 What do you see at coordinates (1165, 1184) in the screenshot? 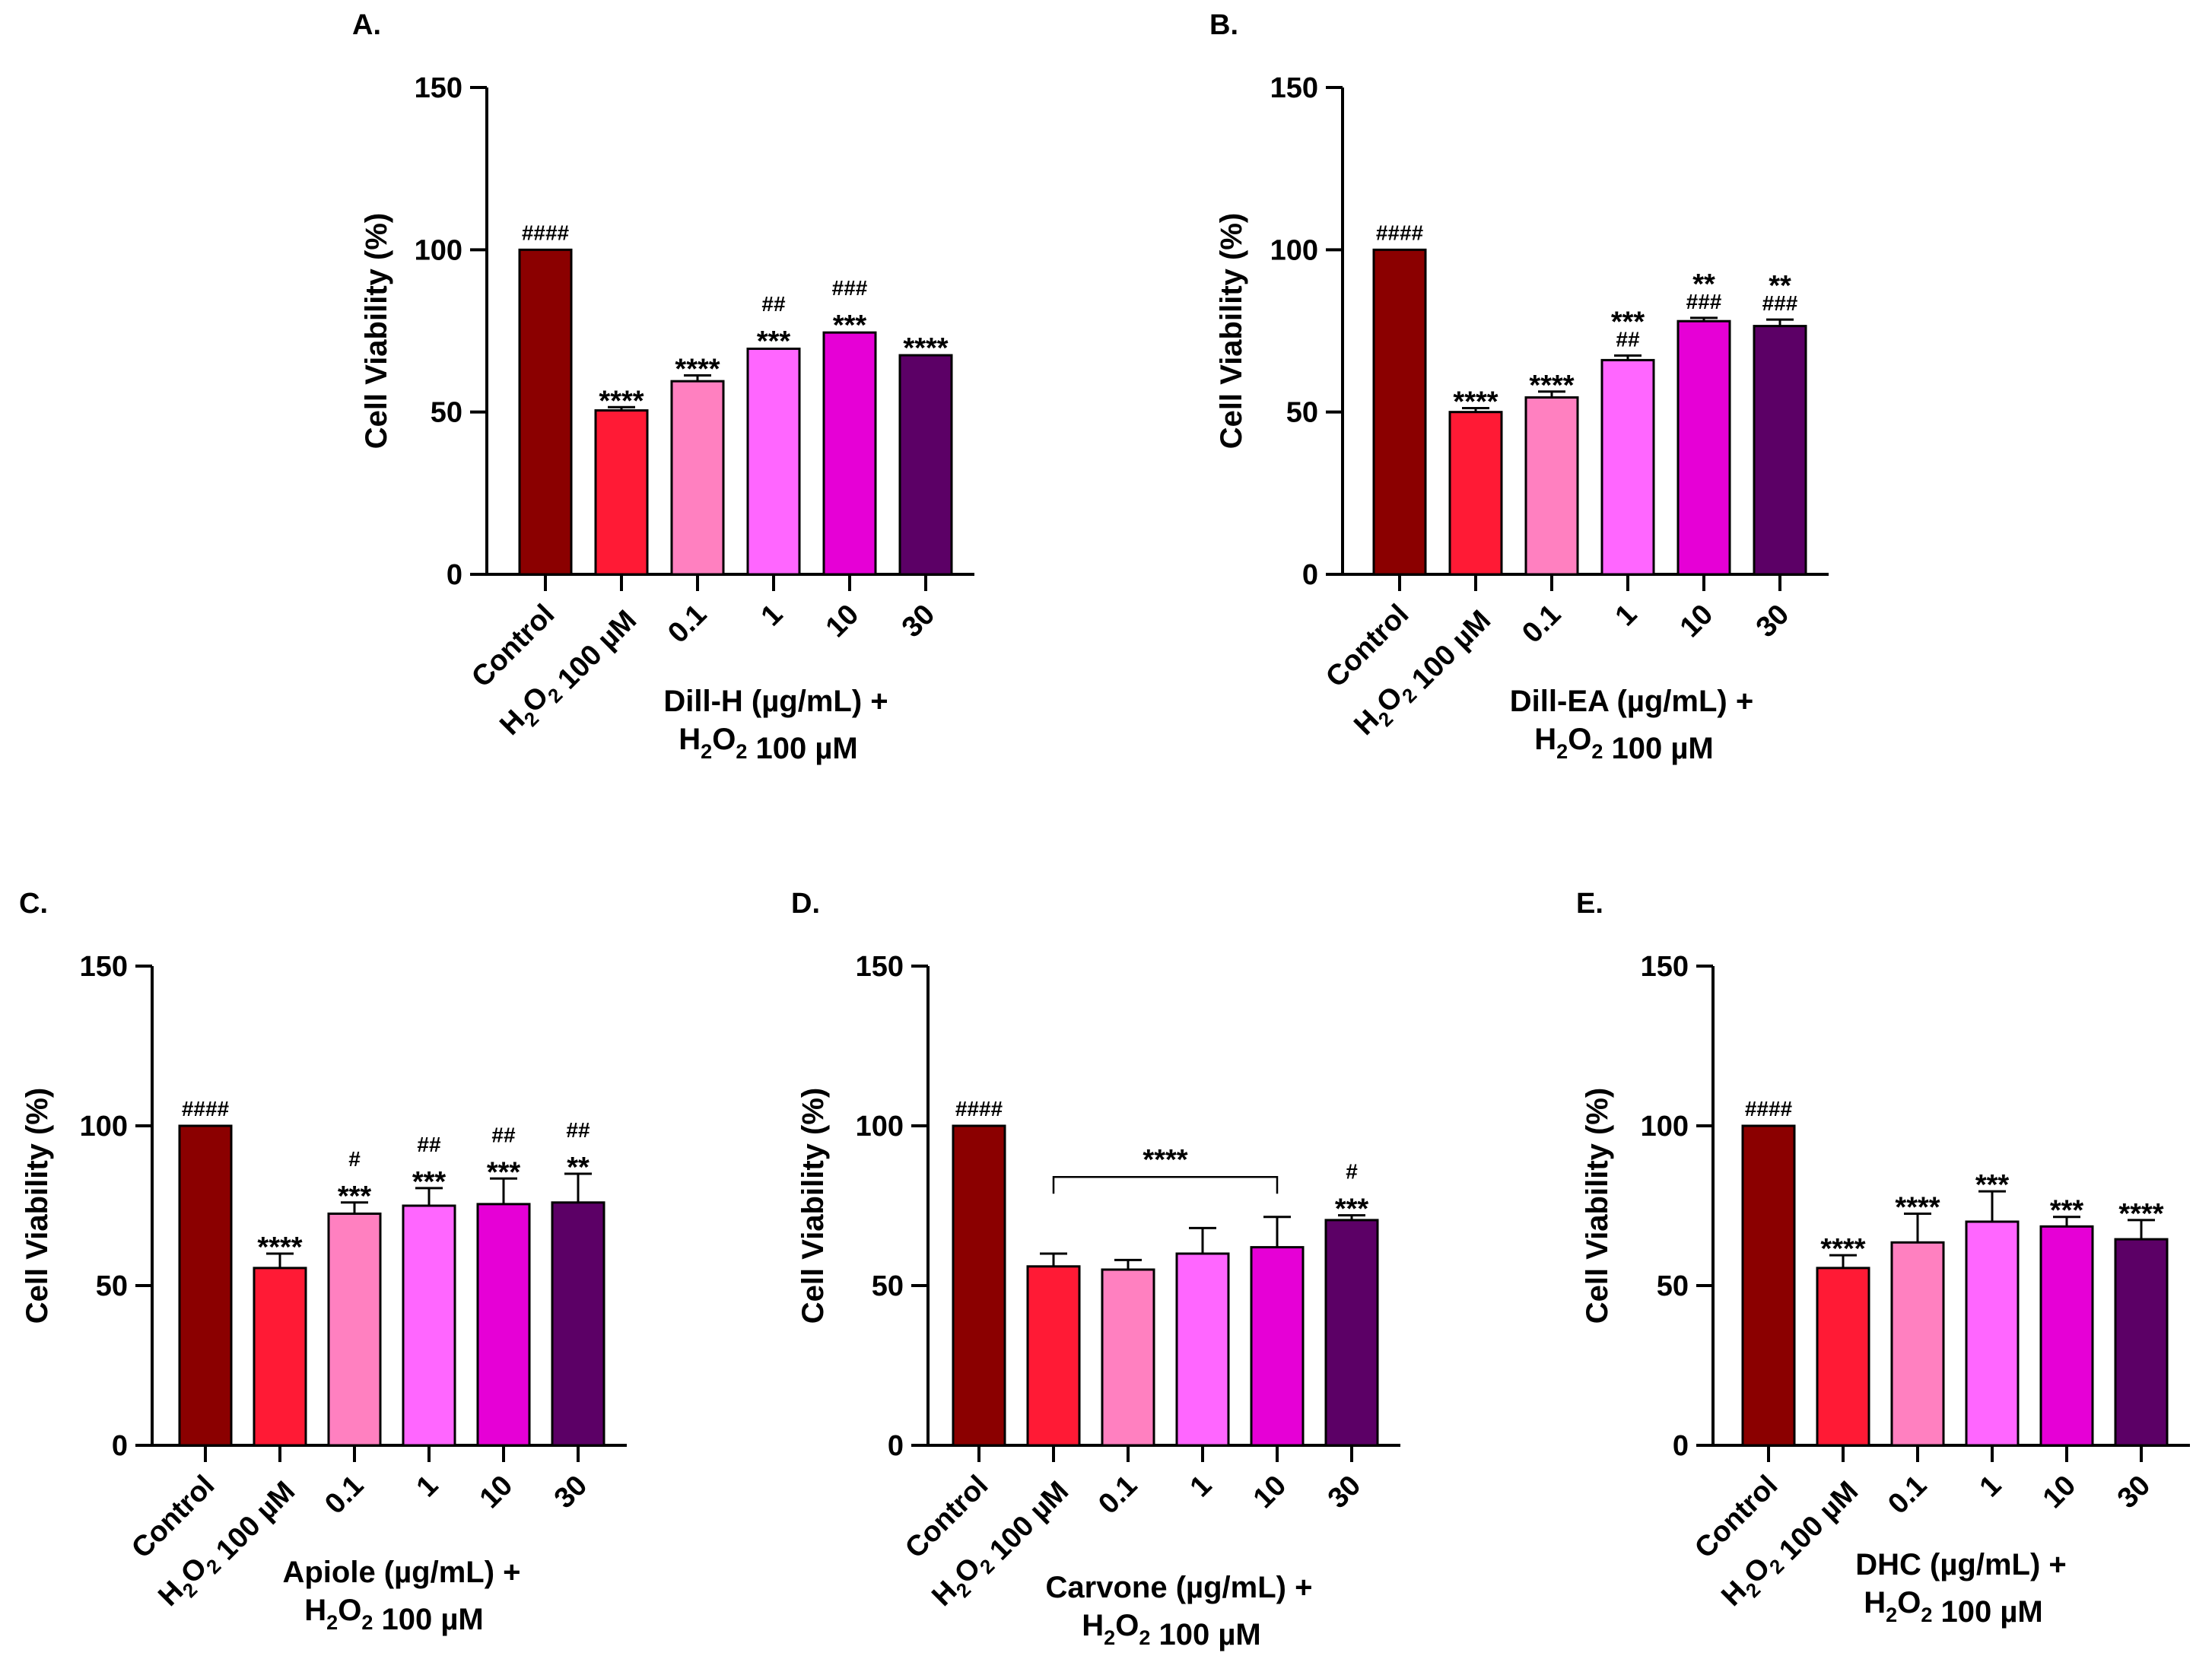
I see `significance-bracket` at bounding box center [1165, 1184].